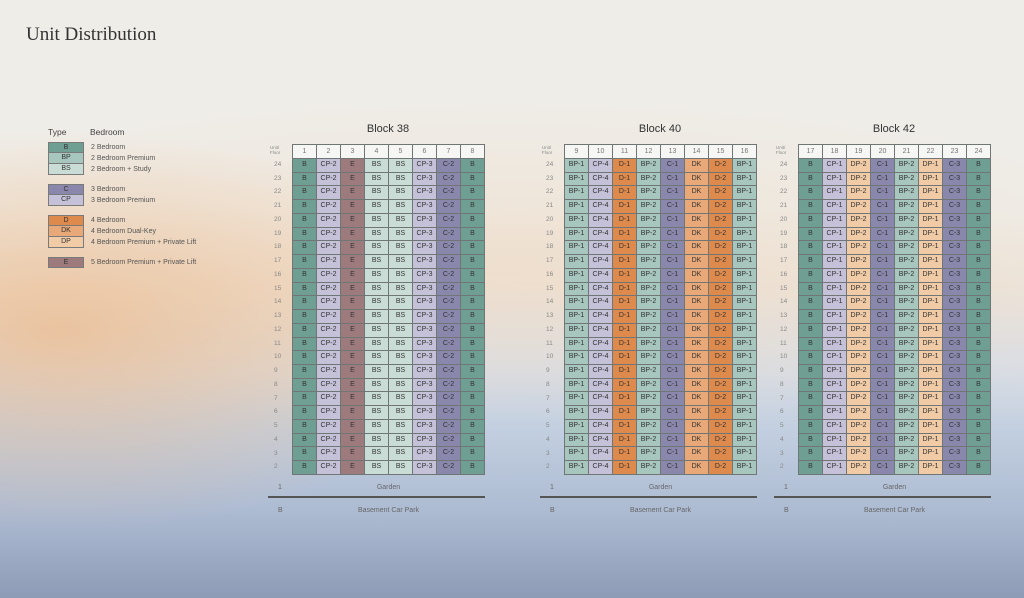 The image size is (1024, 598). I want to click on unit-cell: BP-2, so click(906, 454).